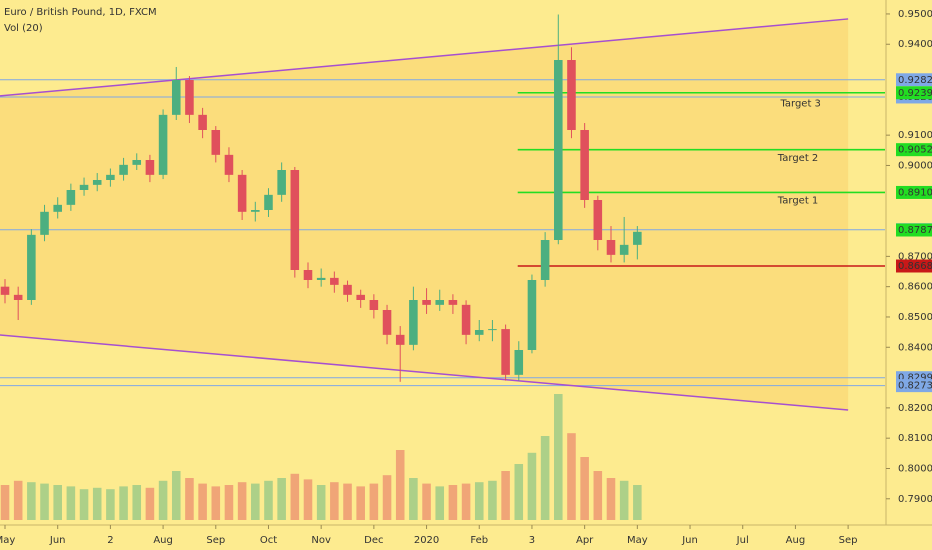 The image size is (932, 550). I want to click on x-tick-label: 2020, so click(426, 540).